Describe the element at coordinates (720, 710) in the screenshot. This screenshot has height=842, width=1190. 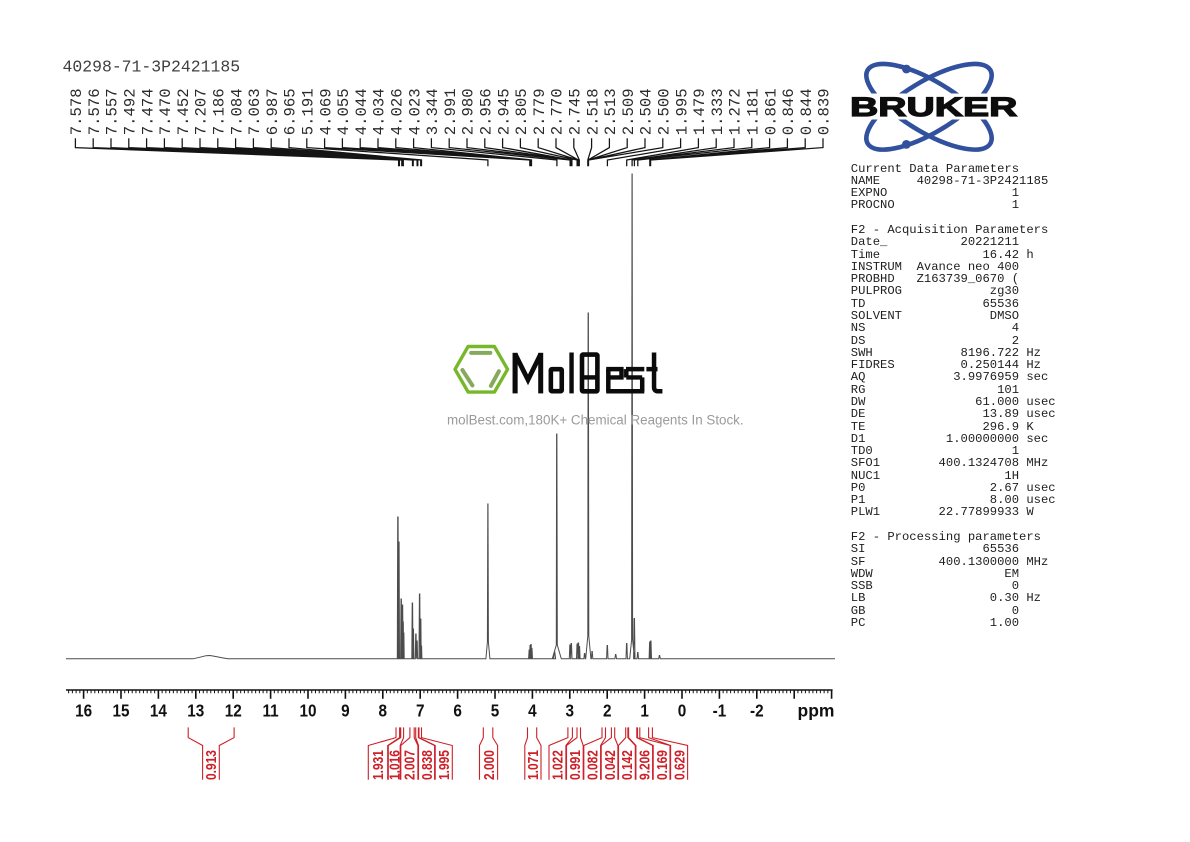
I see `svg-text: -1` at that location.